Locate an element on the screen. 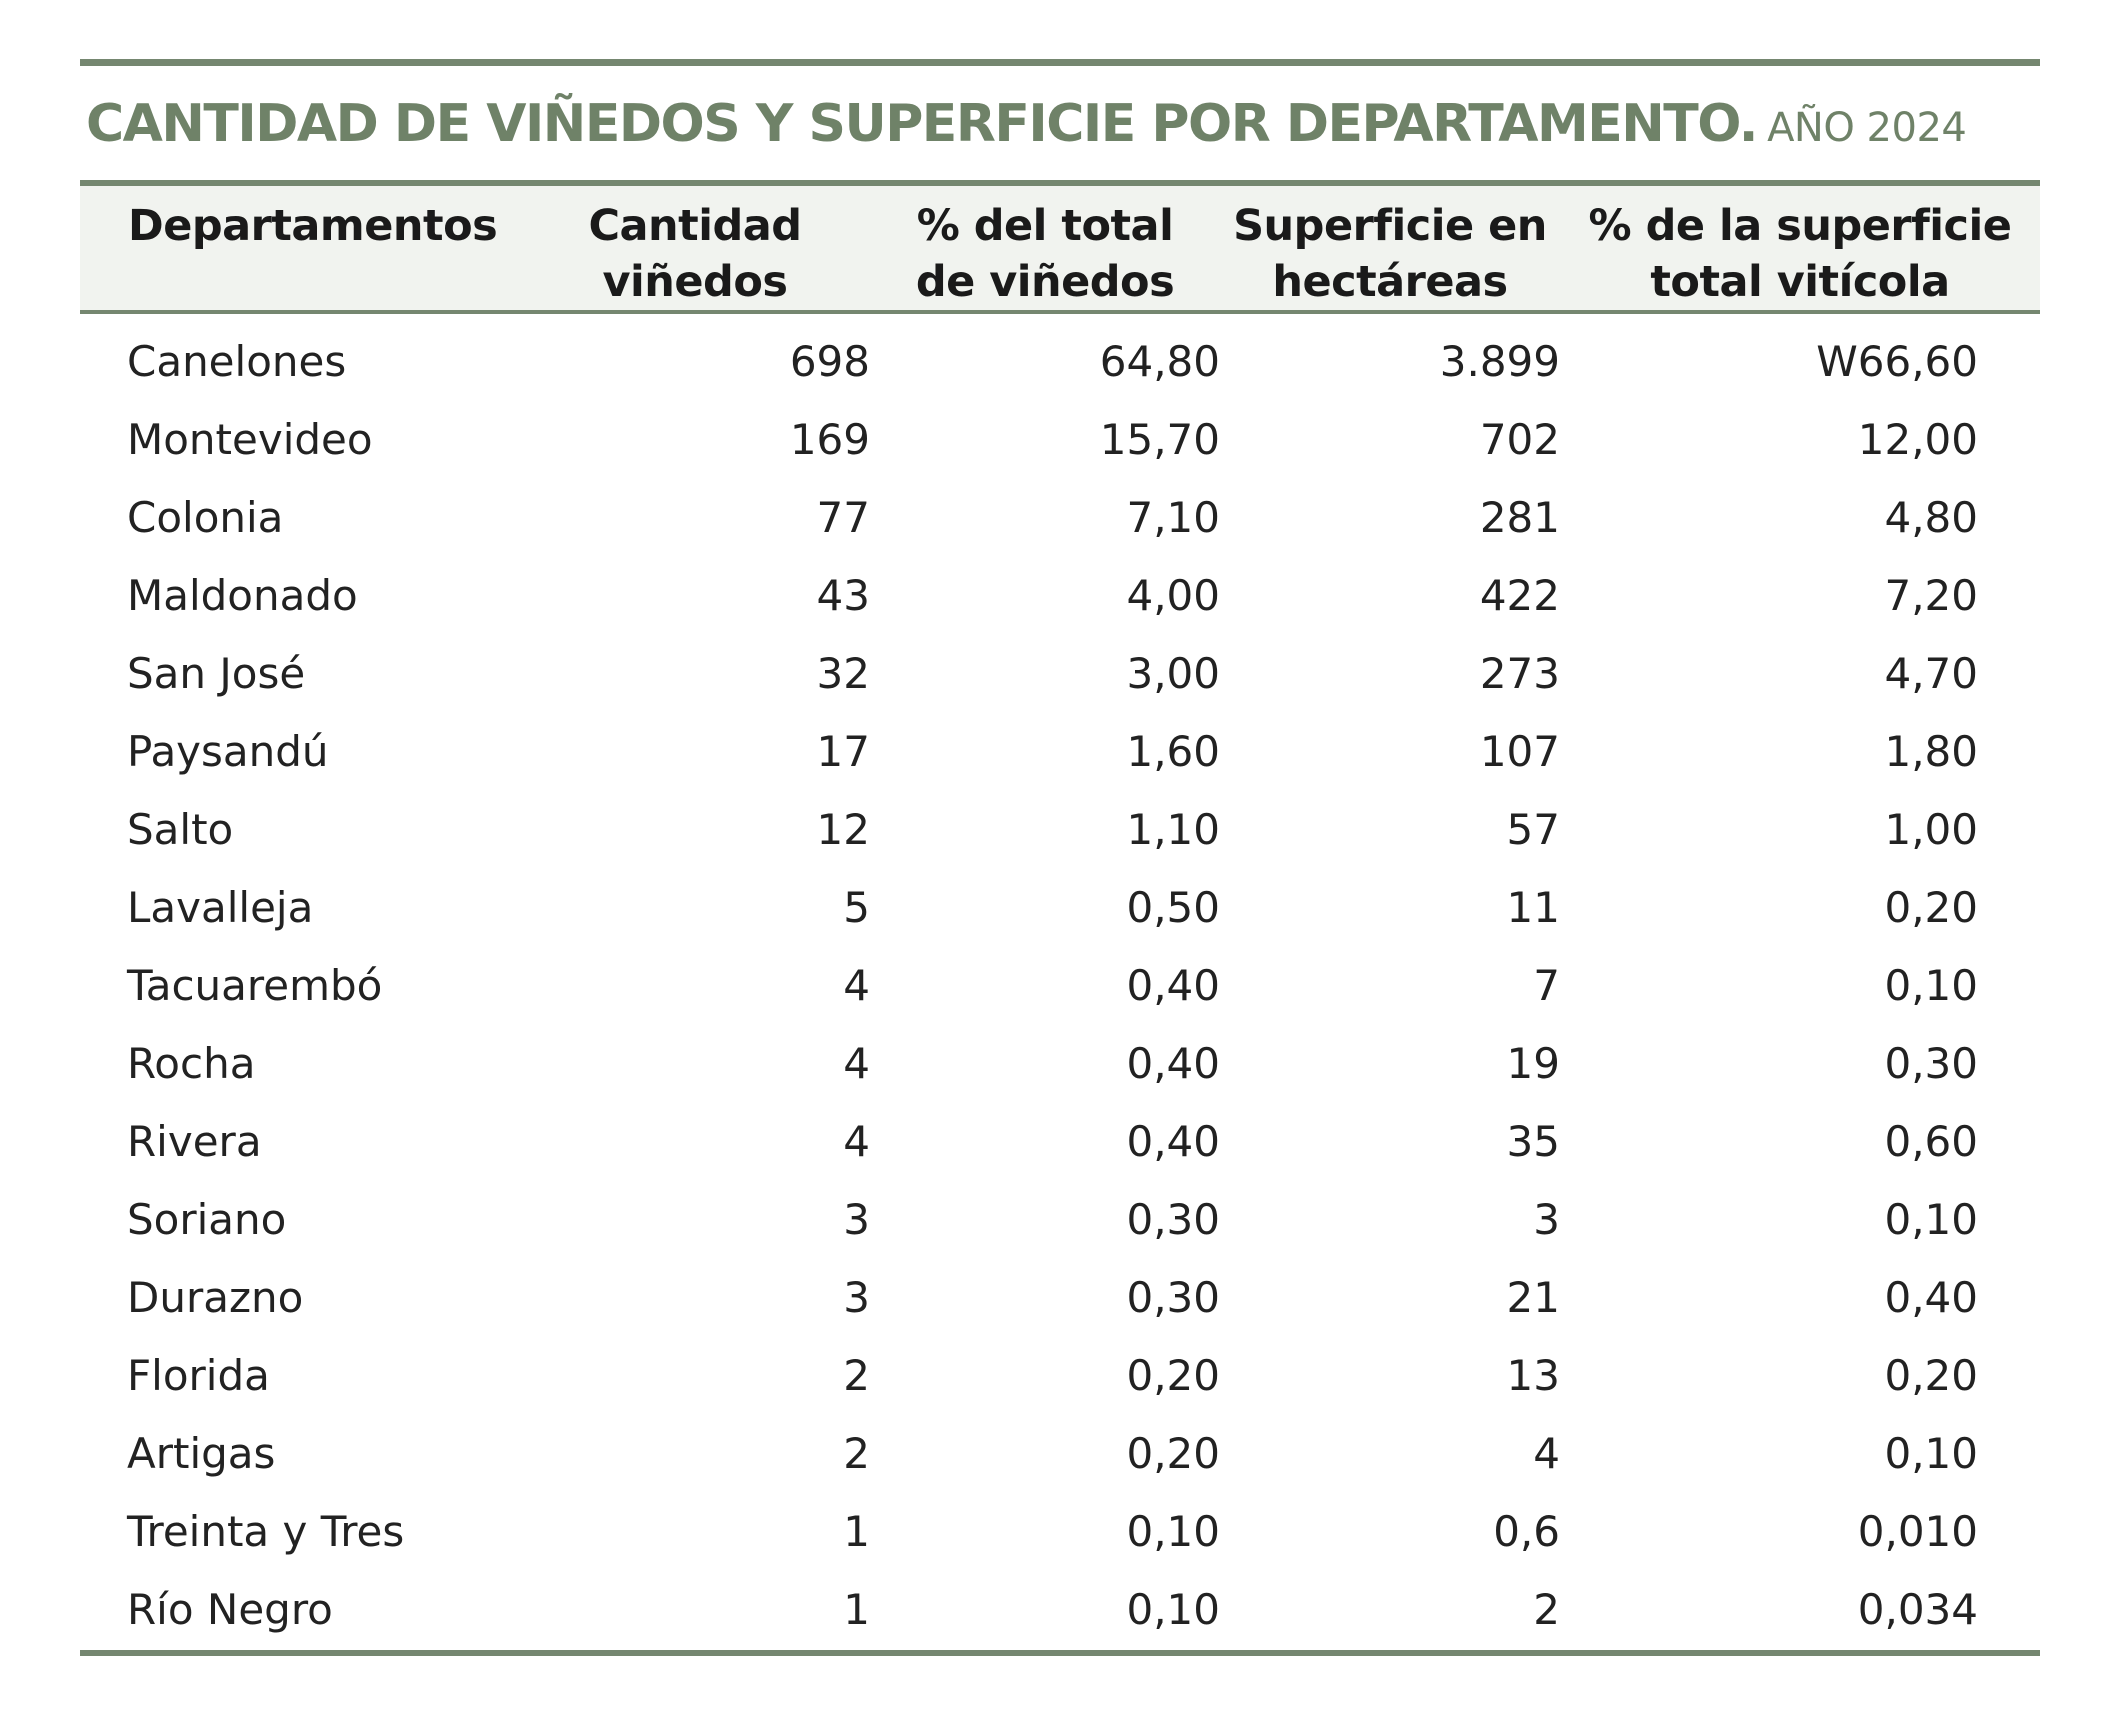 Image resolution: width=2118 pixels, height=1723 pixels. cell-cantidad-vinedos: 12 is located at coordinates (843, 829).